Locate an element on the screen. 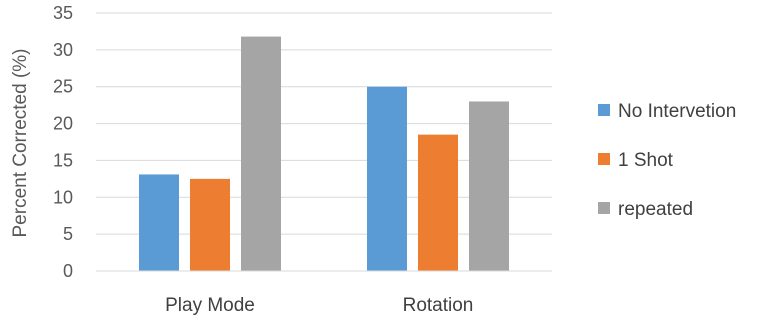  x-category-label: Play Mode is located at coordinates (210, 305).